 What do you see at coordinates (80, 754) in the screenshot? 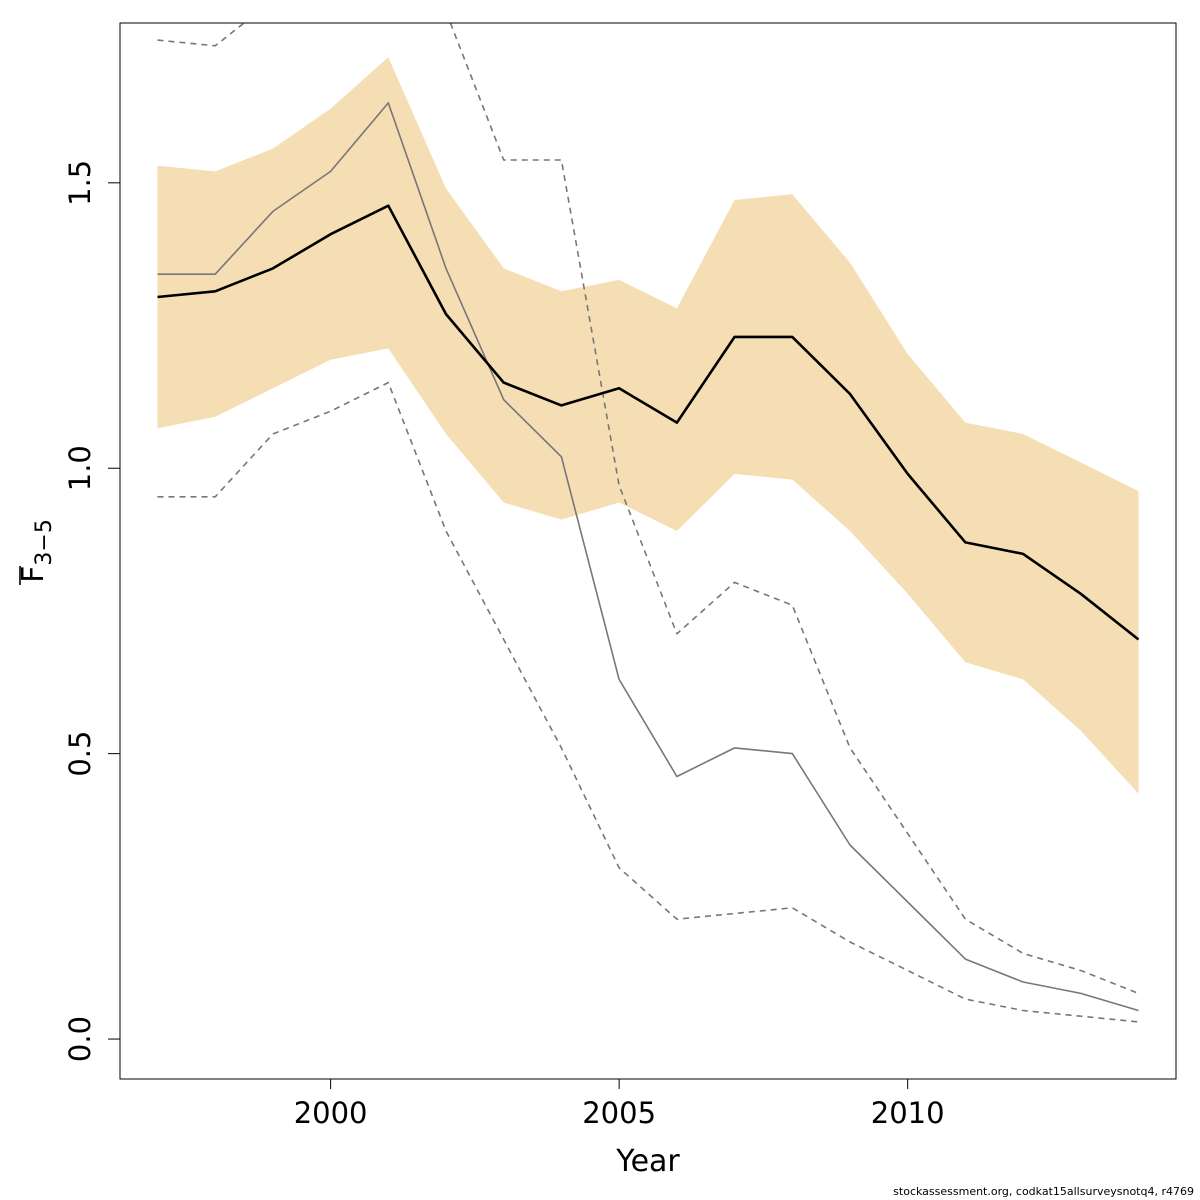
I see `y-tick-label: 0.5` at bounding box center [80, 754].